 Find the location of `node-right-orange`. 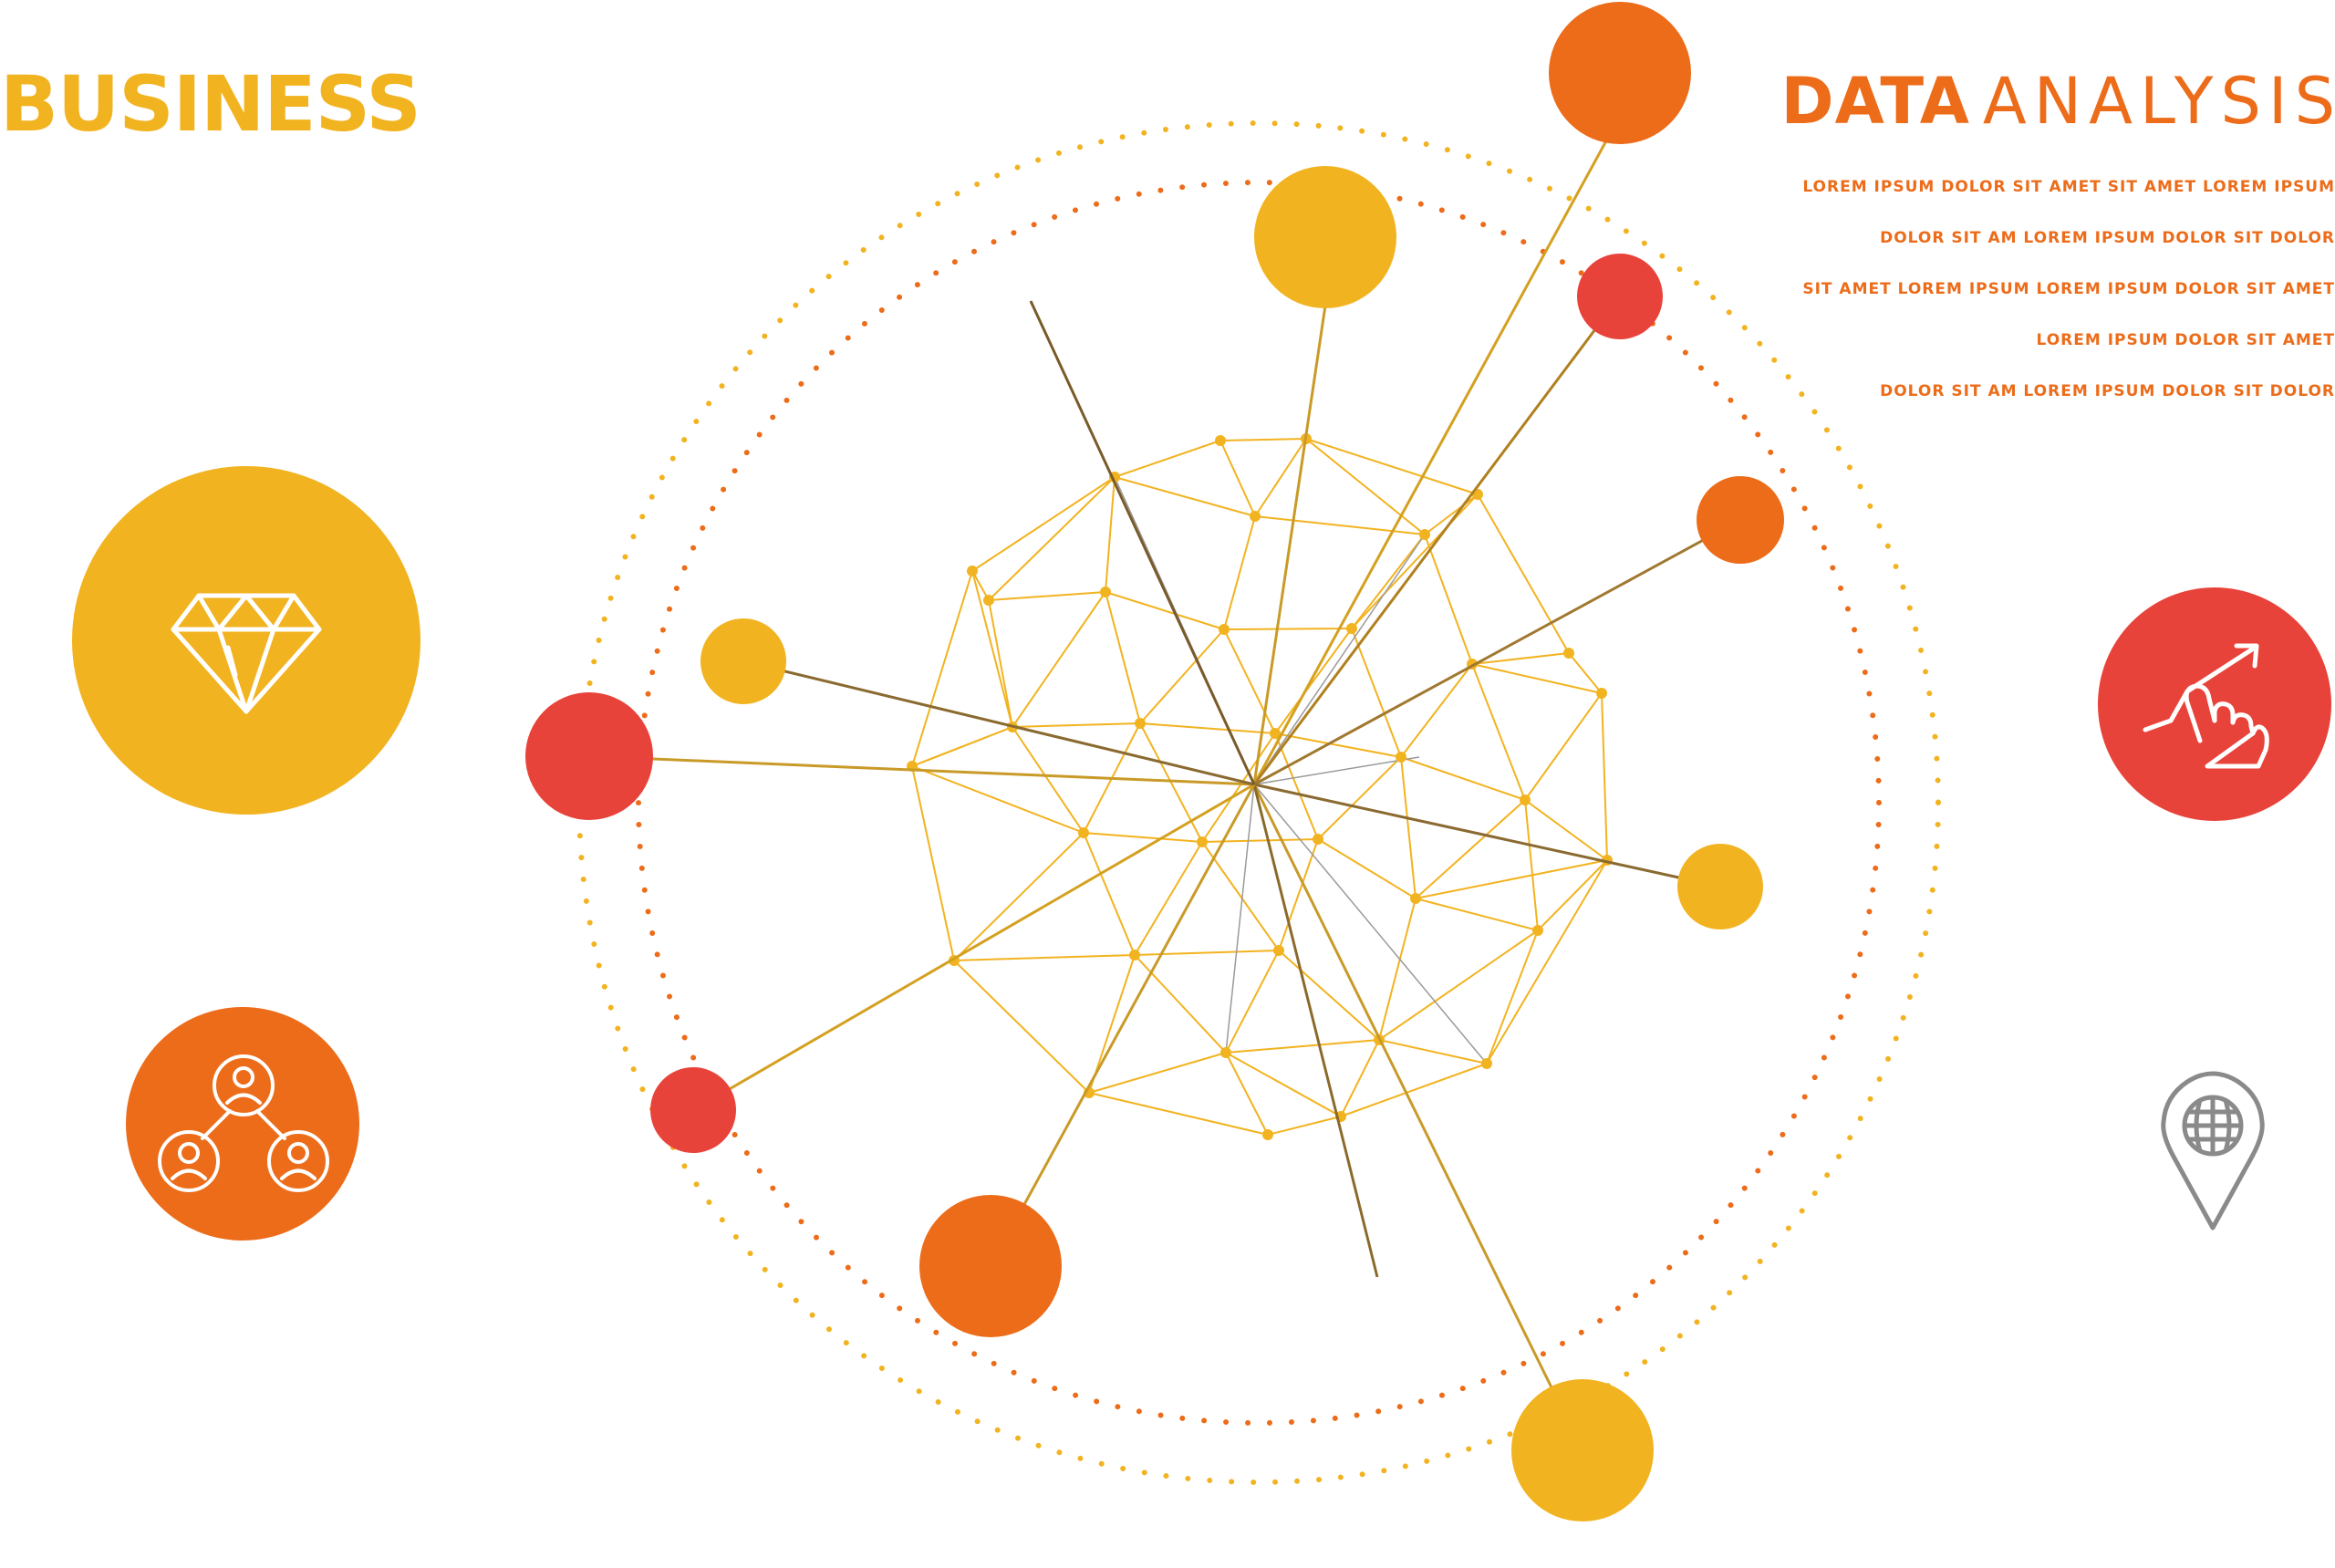

node-right-orange is located at coordinates (1741, 520).